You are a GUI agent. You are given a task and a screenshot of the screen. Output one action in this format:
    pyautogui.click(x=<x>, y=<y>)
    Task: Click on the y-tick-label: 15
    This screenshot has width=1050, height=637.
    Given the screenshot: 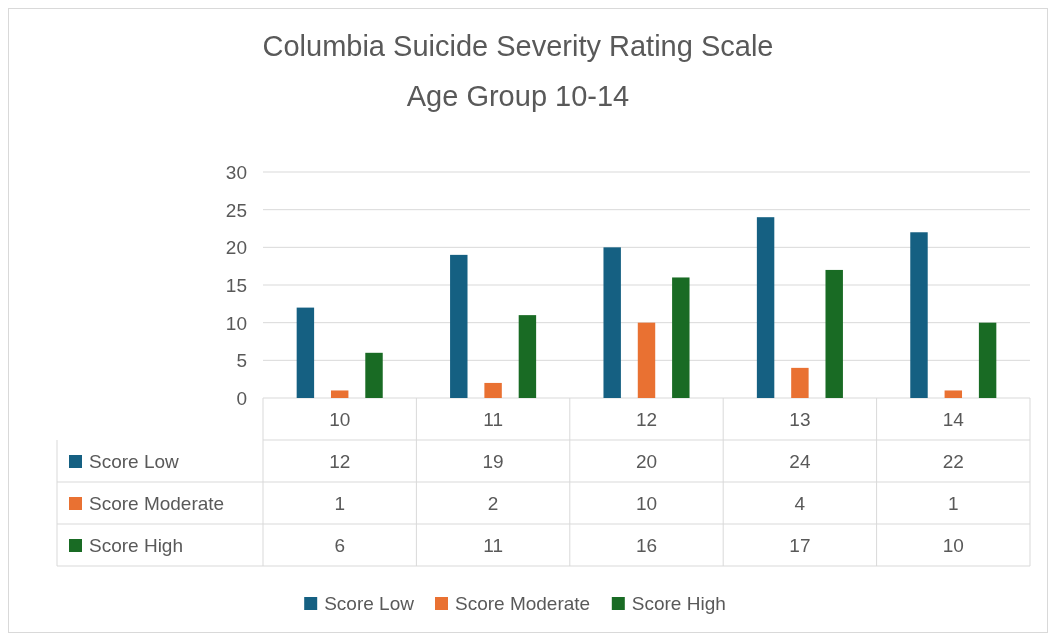 What is the action you would take?
    pyautogui.click(x=236, y=285)
    